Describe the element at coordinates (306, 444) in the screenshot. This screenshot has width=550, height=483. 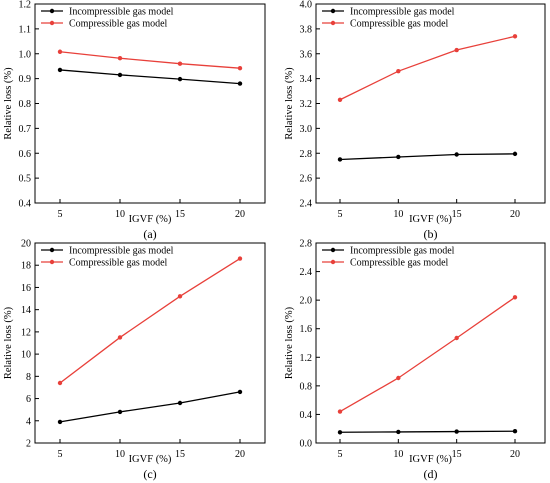
I see `y-tick-label: 0.0` at that location.